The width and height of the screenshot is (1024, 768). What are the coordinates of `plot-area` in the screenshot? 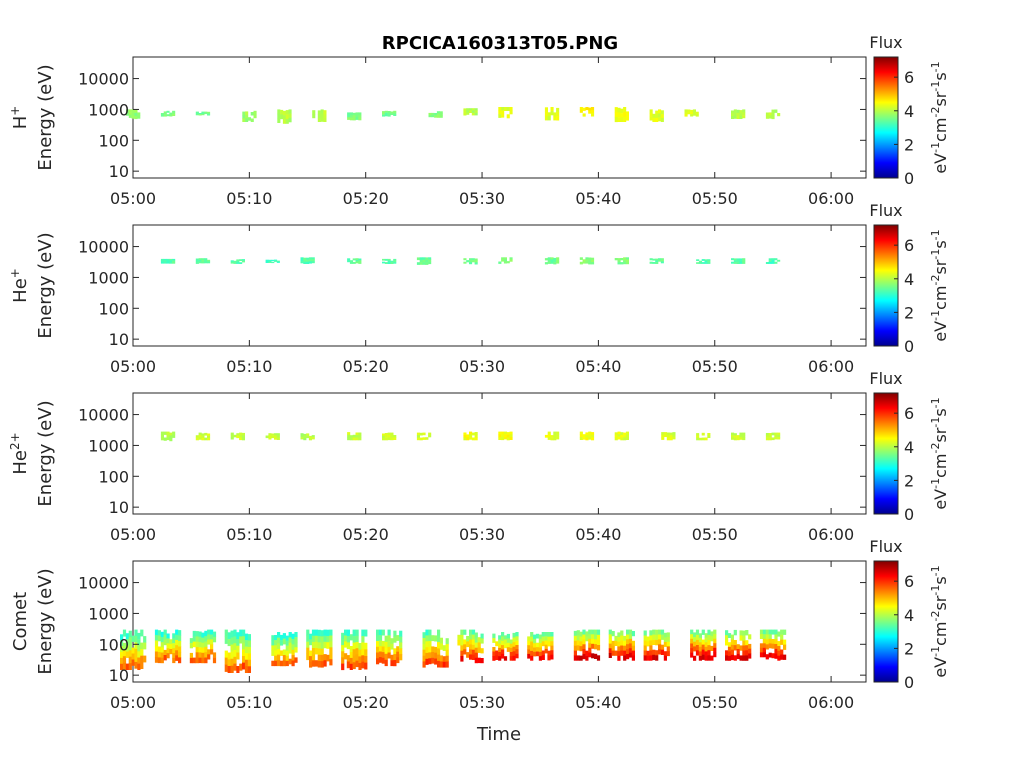 It's located at (499, 621).